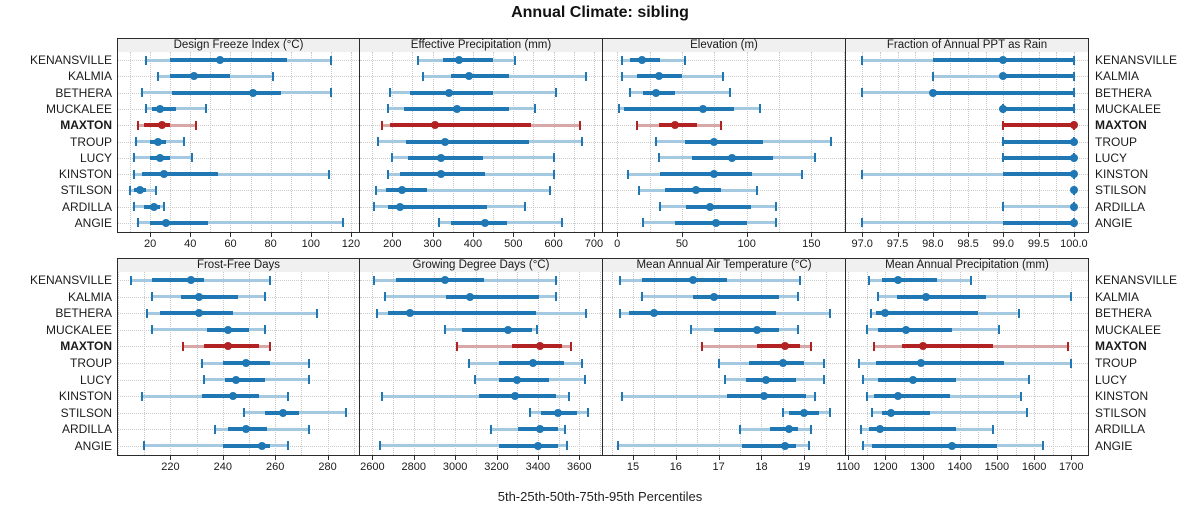 Image resolution: width=1200 pixels, height=525 pixels. I want to click on axis-tick-label: 100, so click(746, 244).